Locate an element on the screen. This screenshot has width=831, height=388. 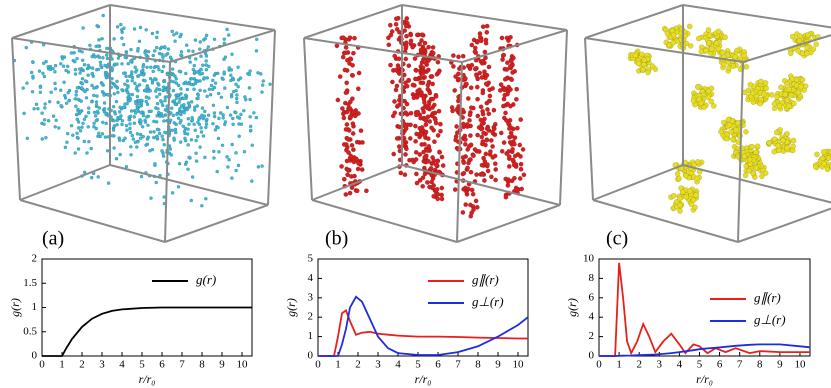
y-tick-label: 5 is located at coordinates (311, 259).